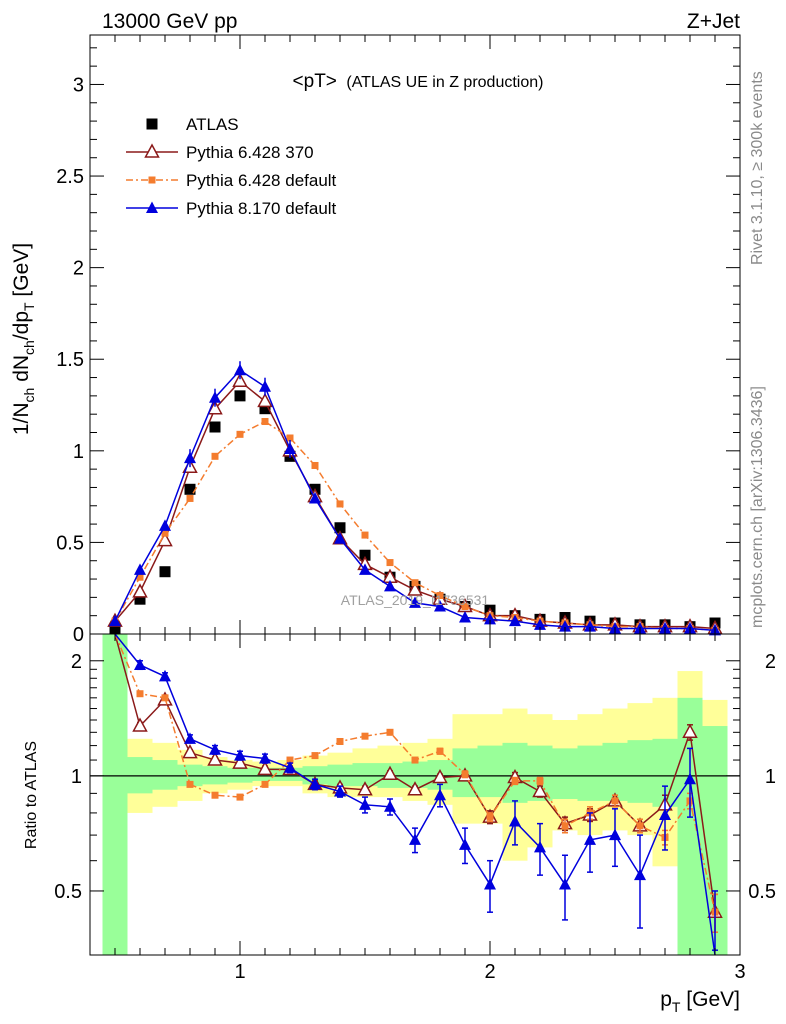 The height and width of the screenshot is (1024, 786). I want to click on main-ylabel: 1/Nch dNch/dpT [GeV], so click(23, 339).